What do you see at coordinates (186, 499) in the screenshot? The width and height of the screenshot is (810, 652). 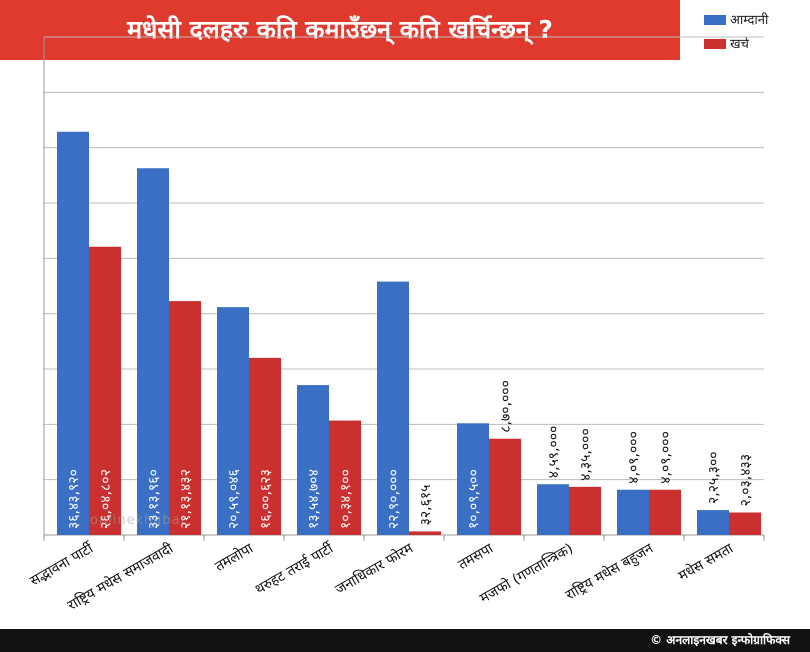 I see `data-label: २१,१३,४३२` at bounding box center [186, 499].